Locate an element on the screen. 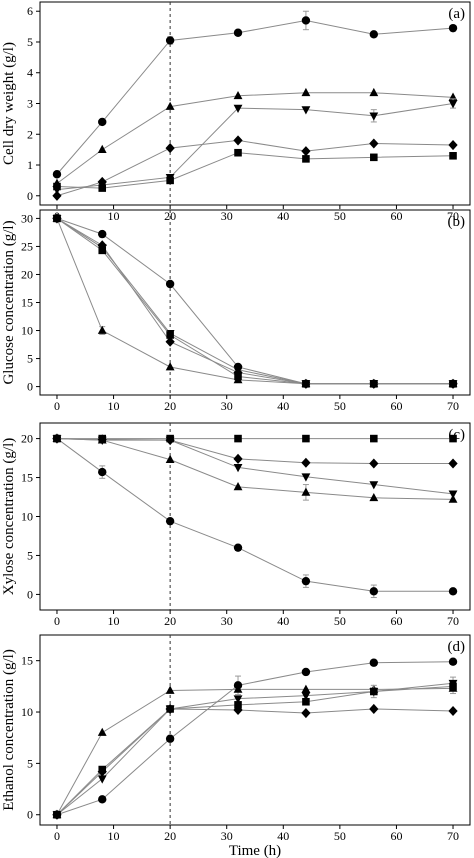 The image size is (474, 858). panel-label: (b) is located at coordinates (457, 222).